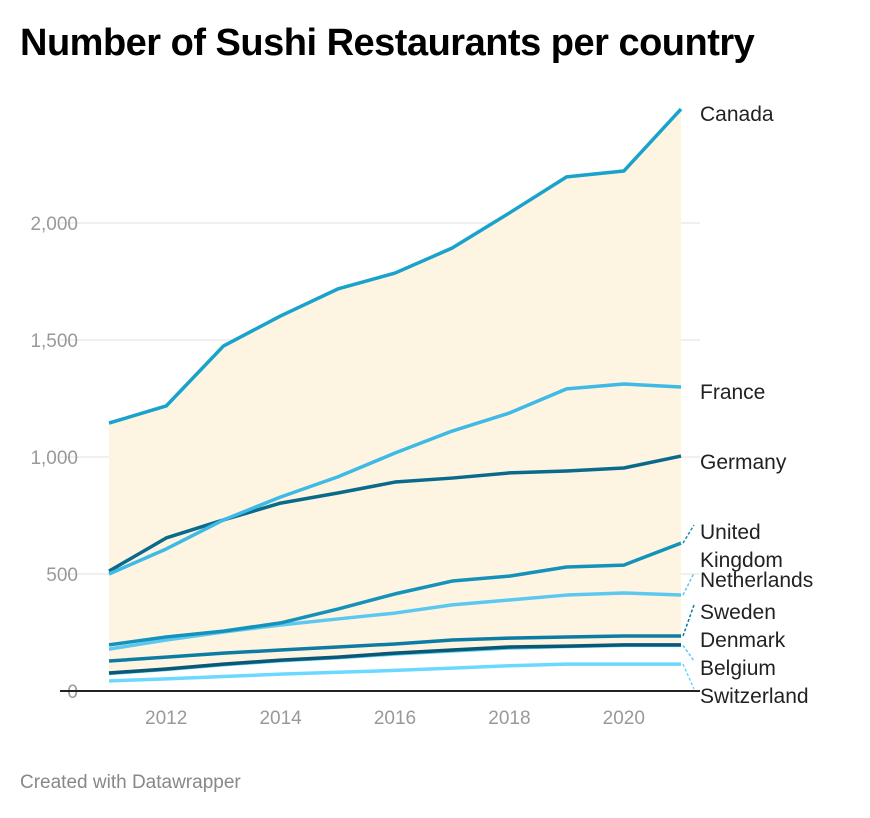 This screenshot has height=818, width=870. Describe the element at coordinates (395, 594) in the screenshot. I see `series-line-united-kingdom` at that location.